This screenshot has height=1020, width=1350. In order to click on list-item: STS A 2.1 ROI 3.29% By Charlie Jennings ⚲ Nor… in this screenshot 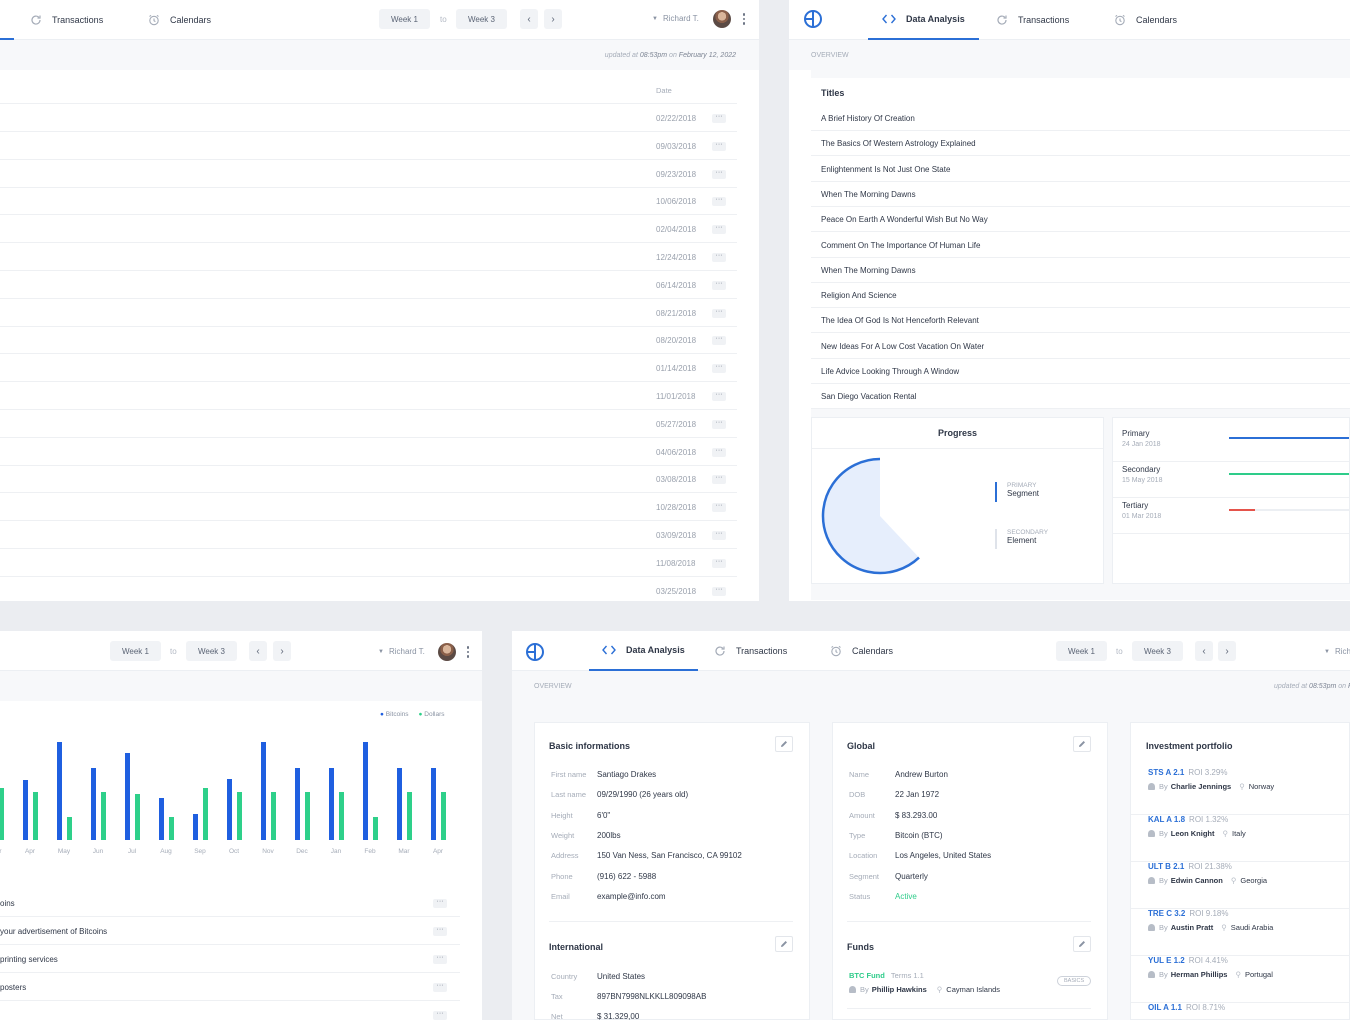, I will do `click(1240, 791)`.